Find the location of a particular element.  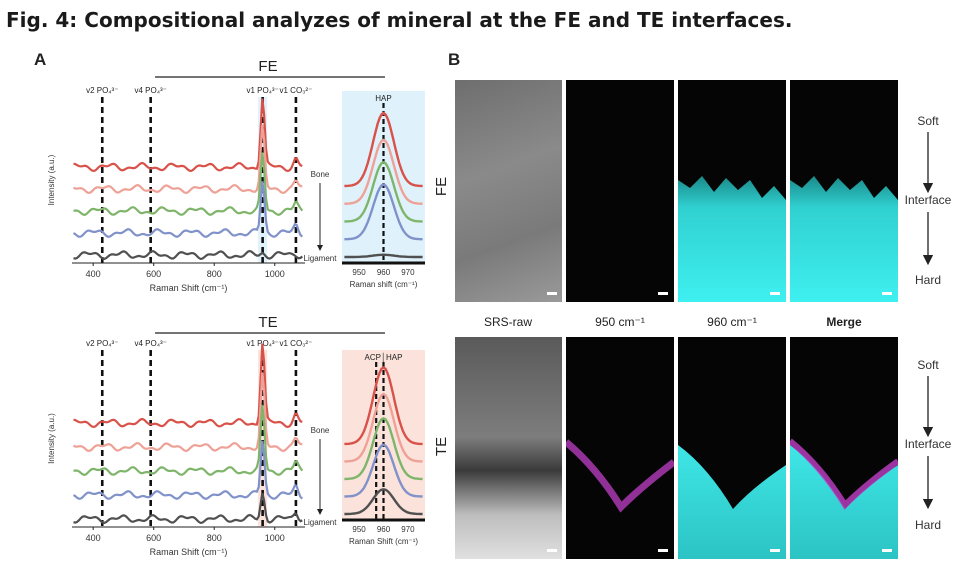

te-960-cyan-region is located at coordinates (732, 502).